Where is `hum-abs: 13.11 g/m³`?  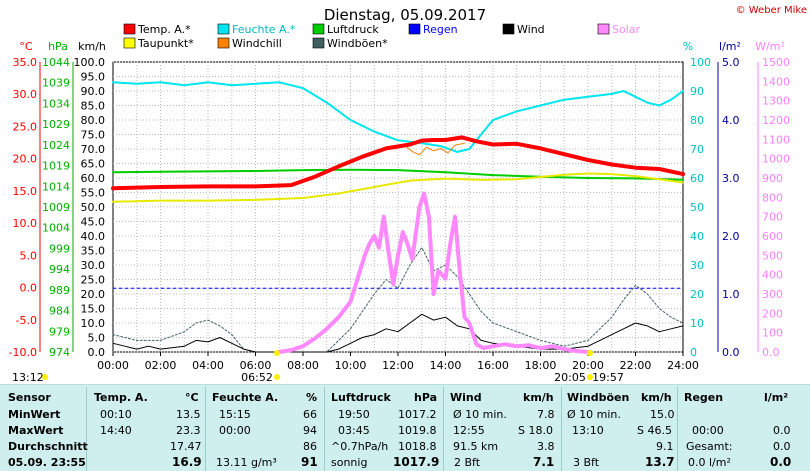 hum-abs: 13.11 g/m³ is located at coordinates (246, 462).